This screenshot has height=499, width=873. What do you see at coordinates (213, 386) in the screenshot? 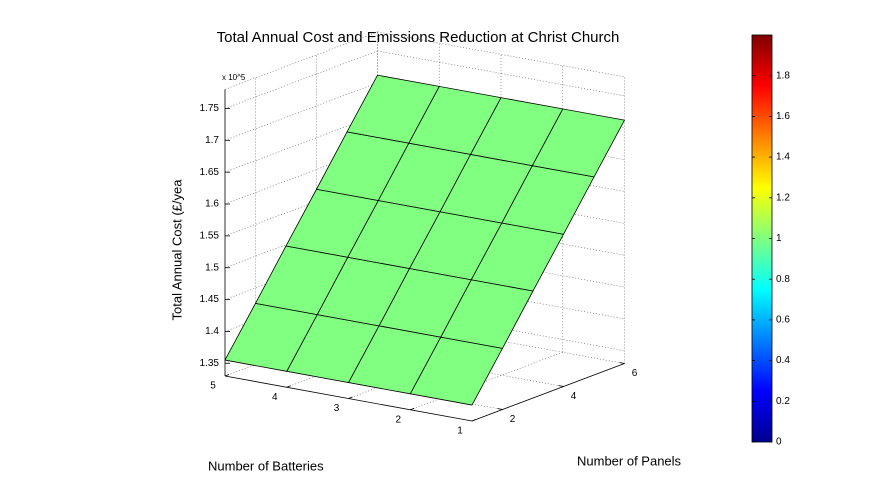
I see `x-tick-label: 5` at bounding box center [213, 386].